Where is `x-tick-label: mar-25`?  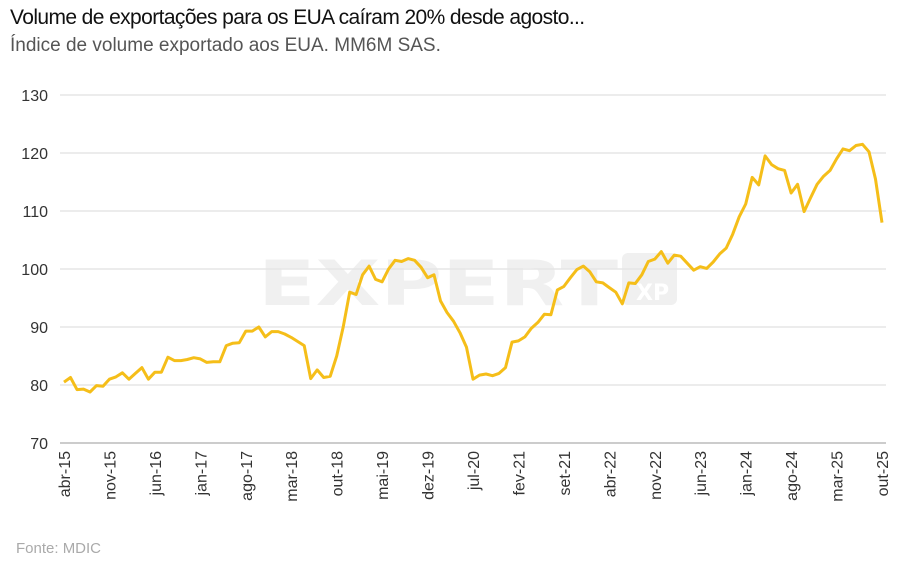 x-tick-label: mar-25 is located at coordinates (838, 476).